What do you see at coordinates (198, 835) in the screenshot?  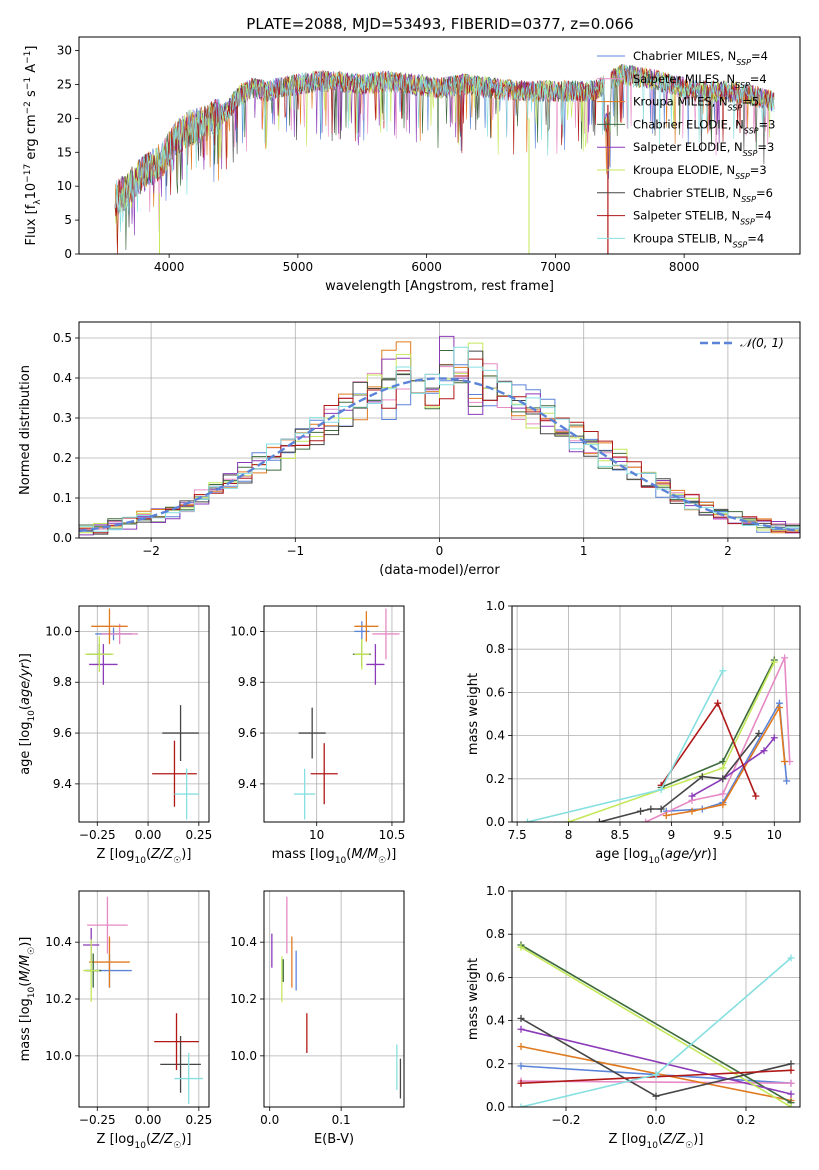 I see `x-tick-label: 0.25` at bounding box center [198, 835].